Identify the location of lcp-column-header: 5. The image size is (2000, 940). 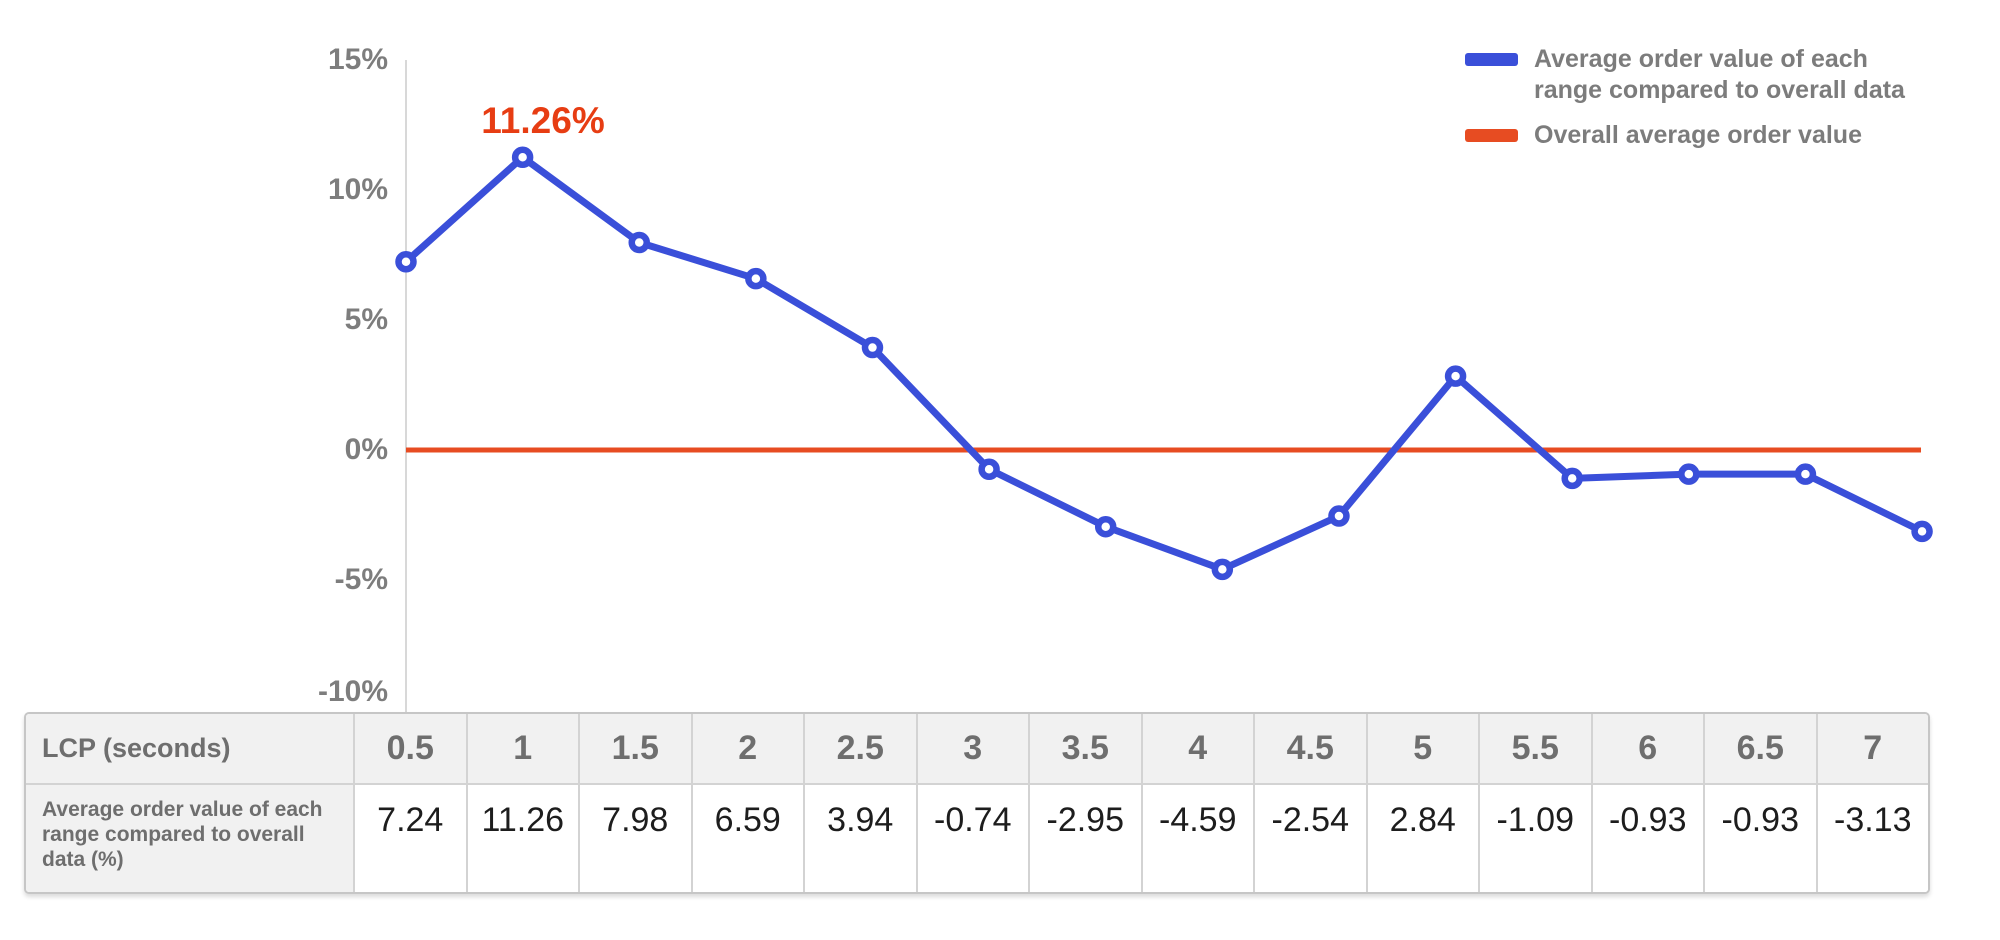
(1421, 748).